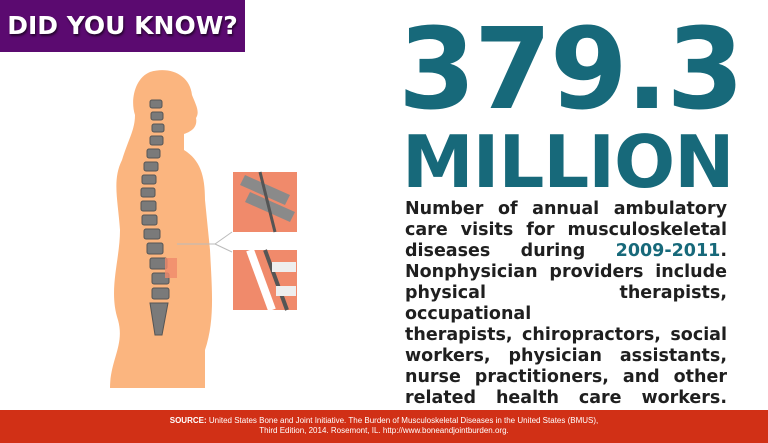 The width and height of the screenshot is (768, 443). I want to click on description-text: ., so click(723, 251).